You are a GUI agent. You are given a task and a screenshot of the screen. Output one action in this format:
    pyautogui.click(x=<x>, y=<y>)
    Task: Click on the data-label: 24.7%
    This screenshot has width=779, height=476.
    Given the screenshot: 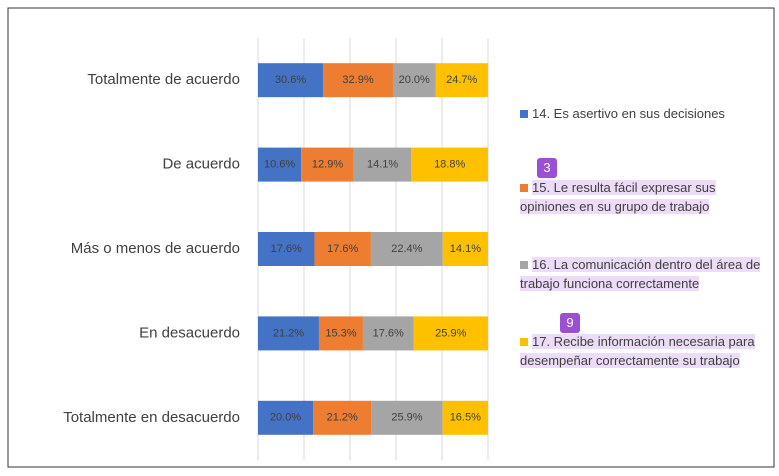 What is the action you would take?
    pyautogui.click(x=461, y=80)
    